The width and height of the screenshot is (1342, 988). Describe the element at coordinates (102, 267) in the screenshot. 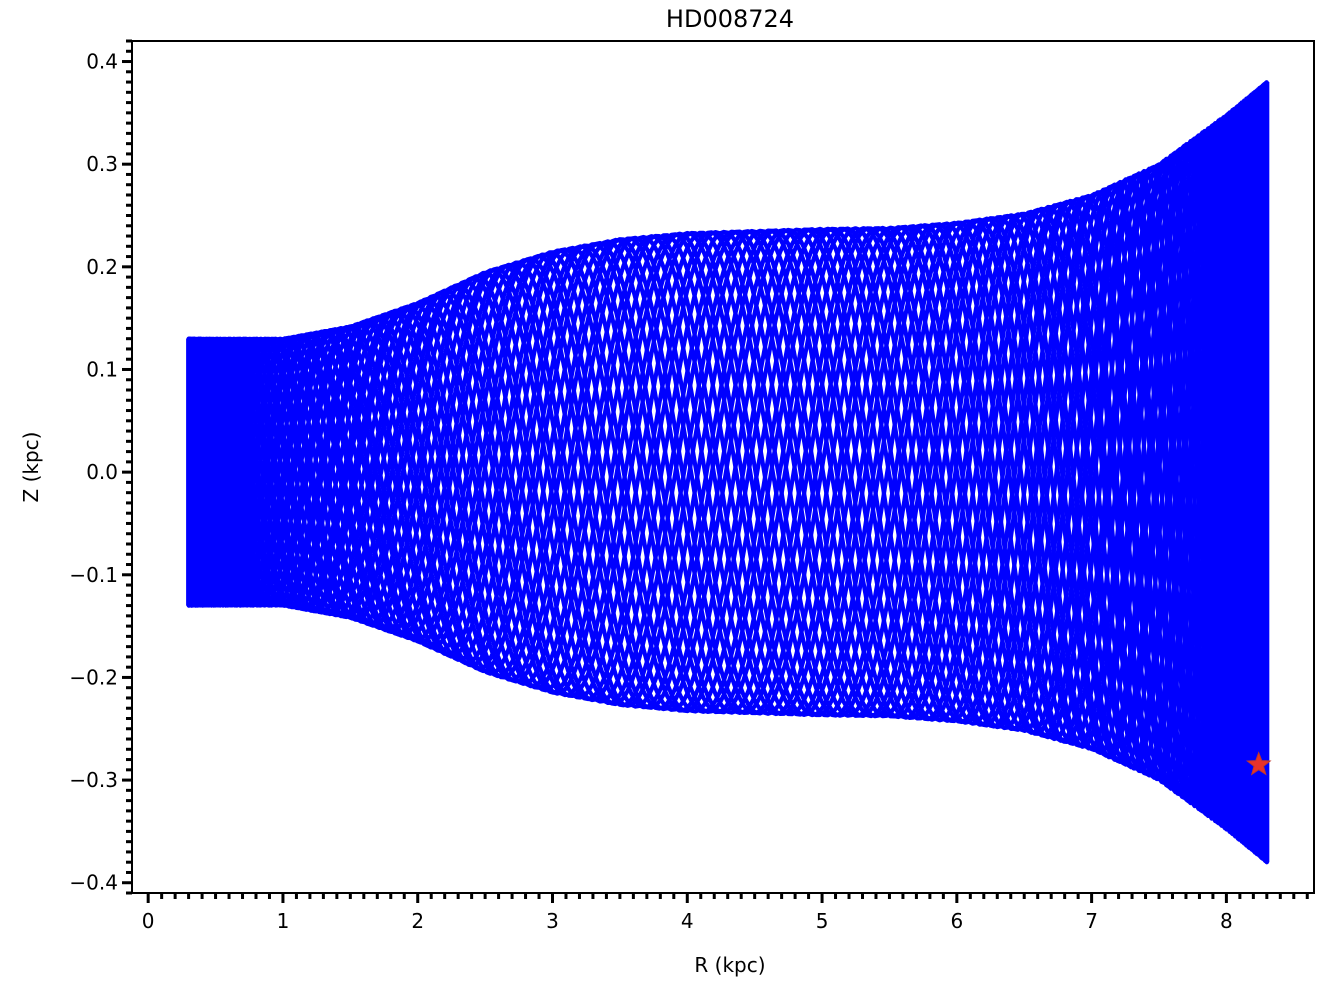

I see `y-tick-label: 0.2` at that location.